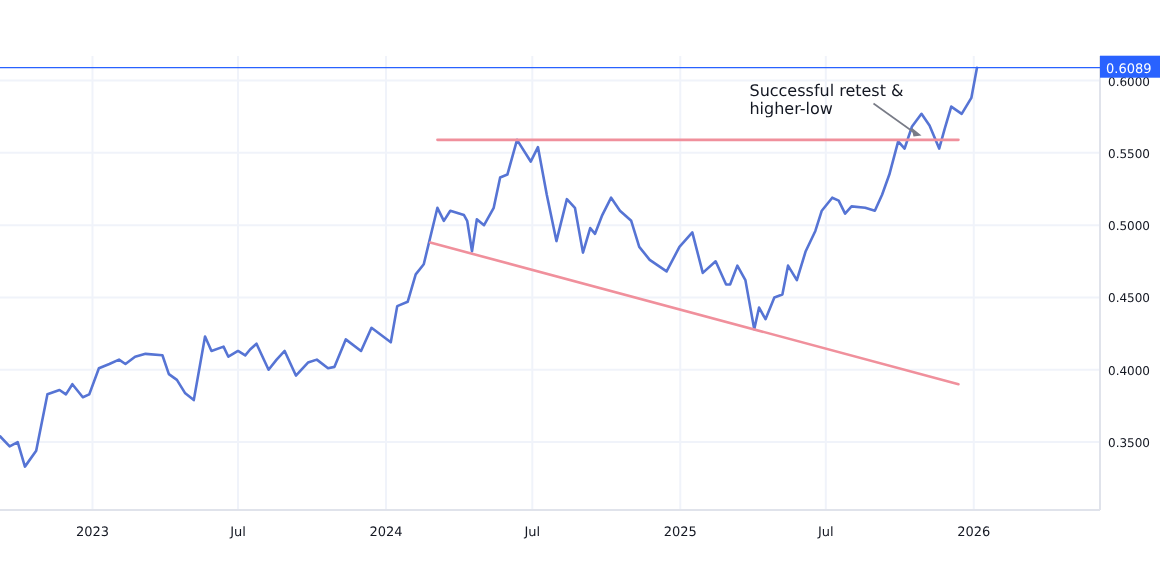  Describe the element at coordinates (826, 99) in the screenshot. I see `annotation: Successful retest & higher-low` at that location.